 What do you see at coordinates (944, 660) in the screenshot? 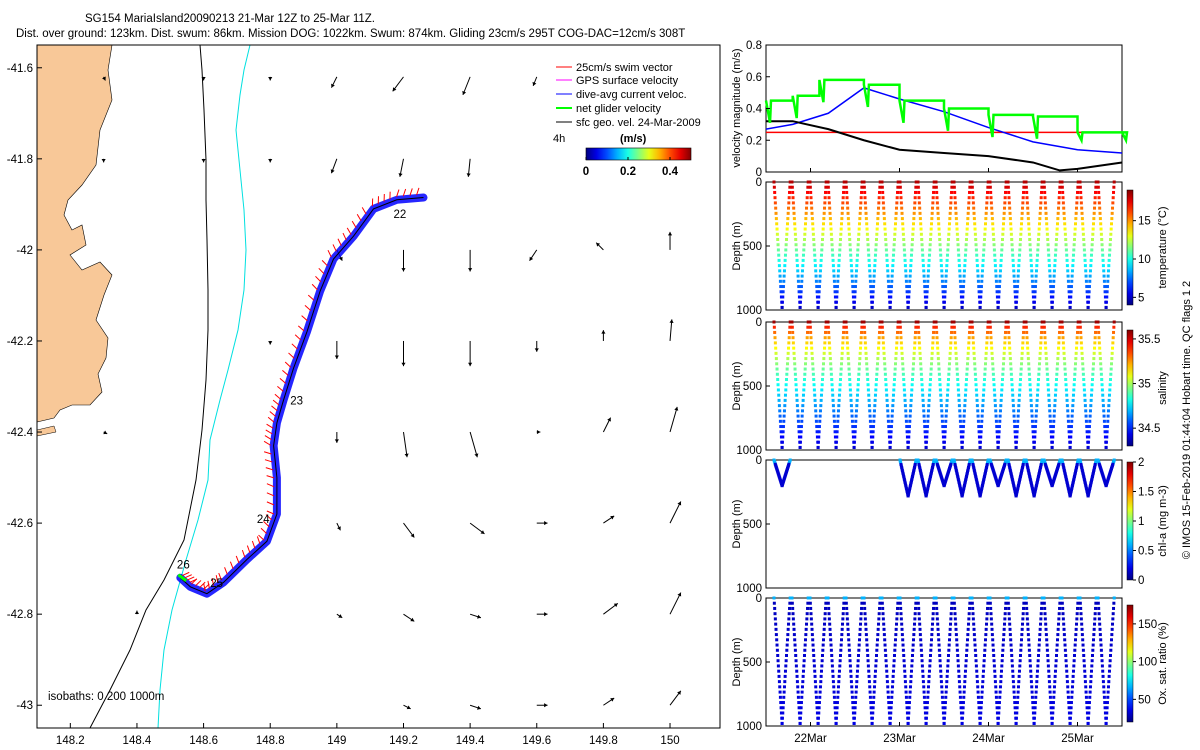
I see `section-dive-points` at bounding box center [944, 660].